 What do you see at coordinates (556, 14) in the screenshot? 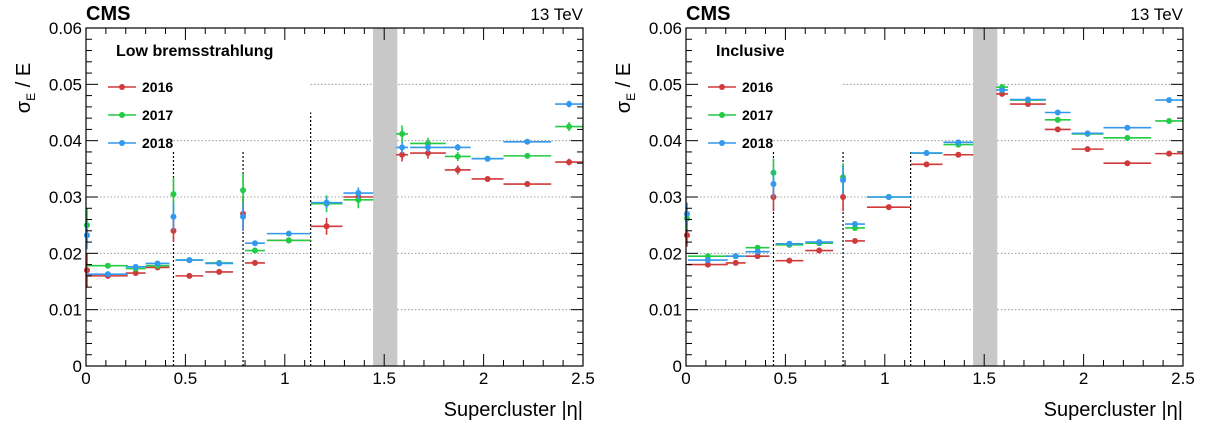
I see `energy-label: 13 TeV` at bounding box center [556, 14].